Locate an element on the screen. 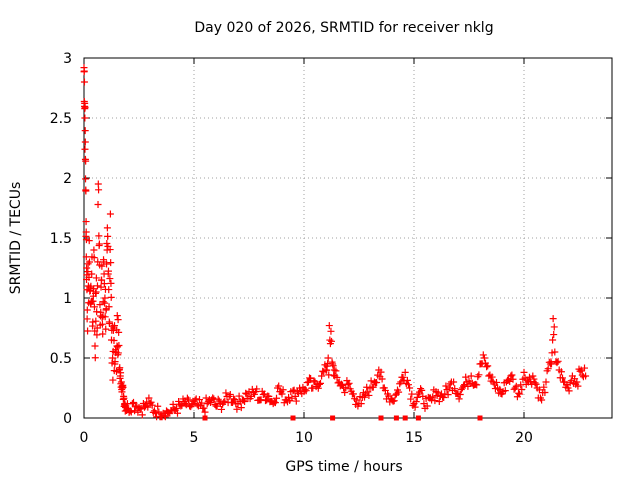 The width and height of the screenshot is (640, 480). x-tick-label: 5 is located at coordinates (194, 438).